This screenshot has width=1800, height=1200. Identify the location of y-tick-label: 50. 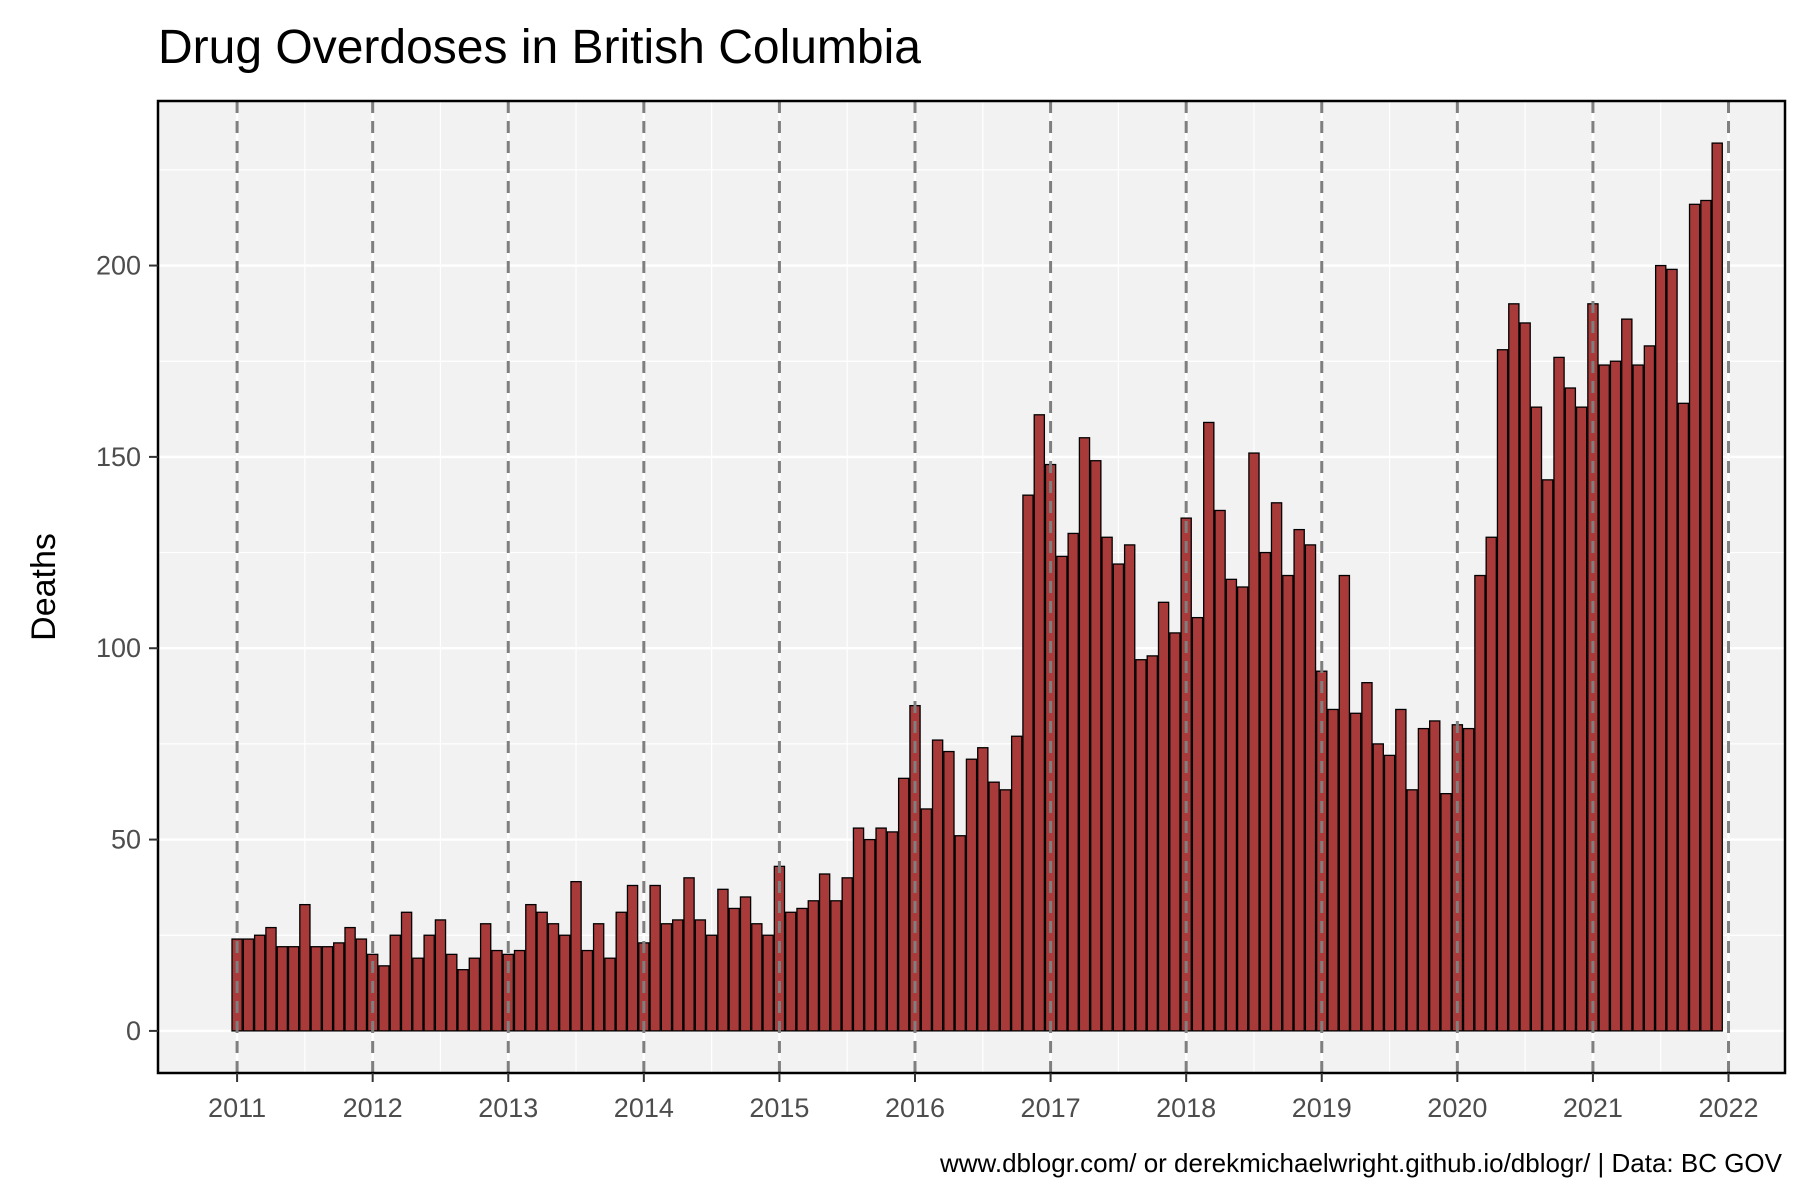
(126, 840).